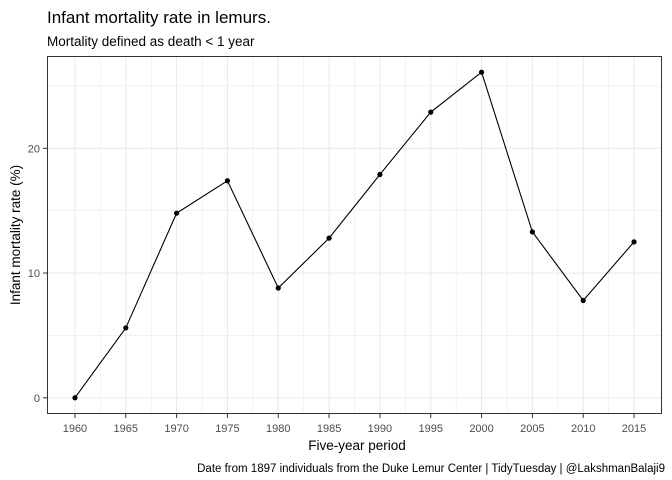  I want to click on x-tick-label: 1990, so click(380, 429).